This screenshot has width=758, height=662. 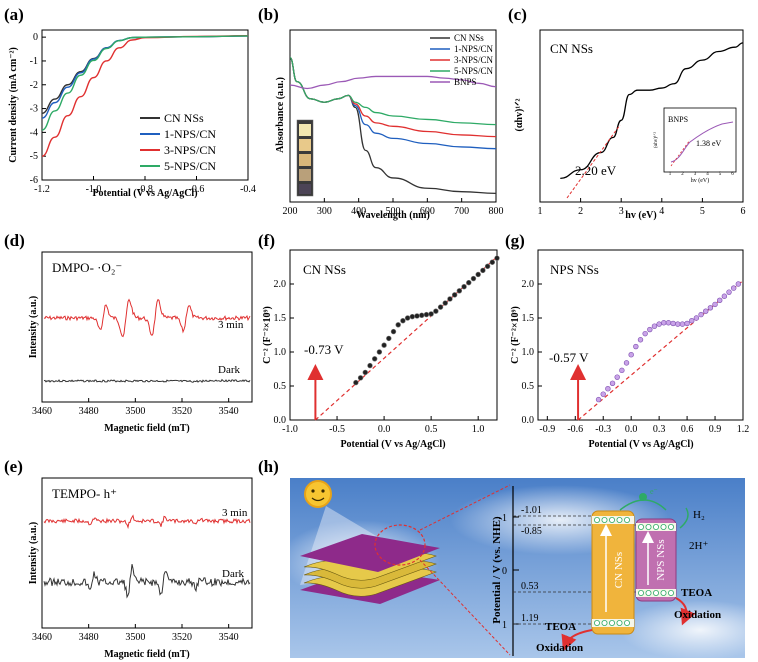 What do you see at coordinates (89, 411) in the screenshot?
I see `d-xtick-label: 3480` at bounding box center [89, 411].